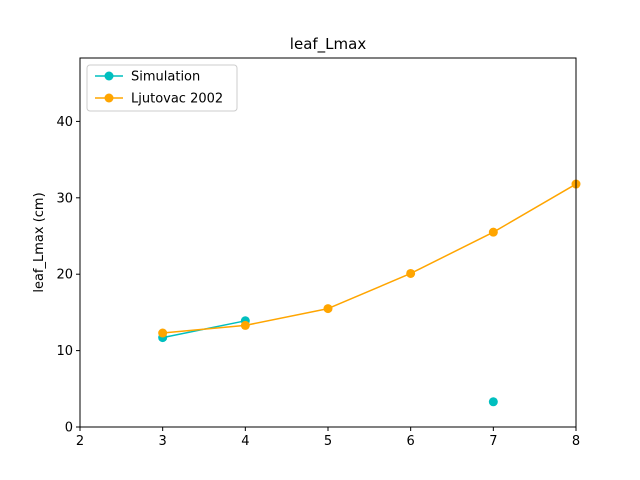 Image resolution: width=640 pixels, height=480 pixels. What do you see at coordinates (64, 198) in the screenshot?
I see `y-tick-label: 30` at bounding box center [64, 198].